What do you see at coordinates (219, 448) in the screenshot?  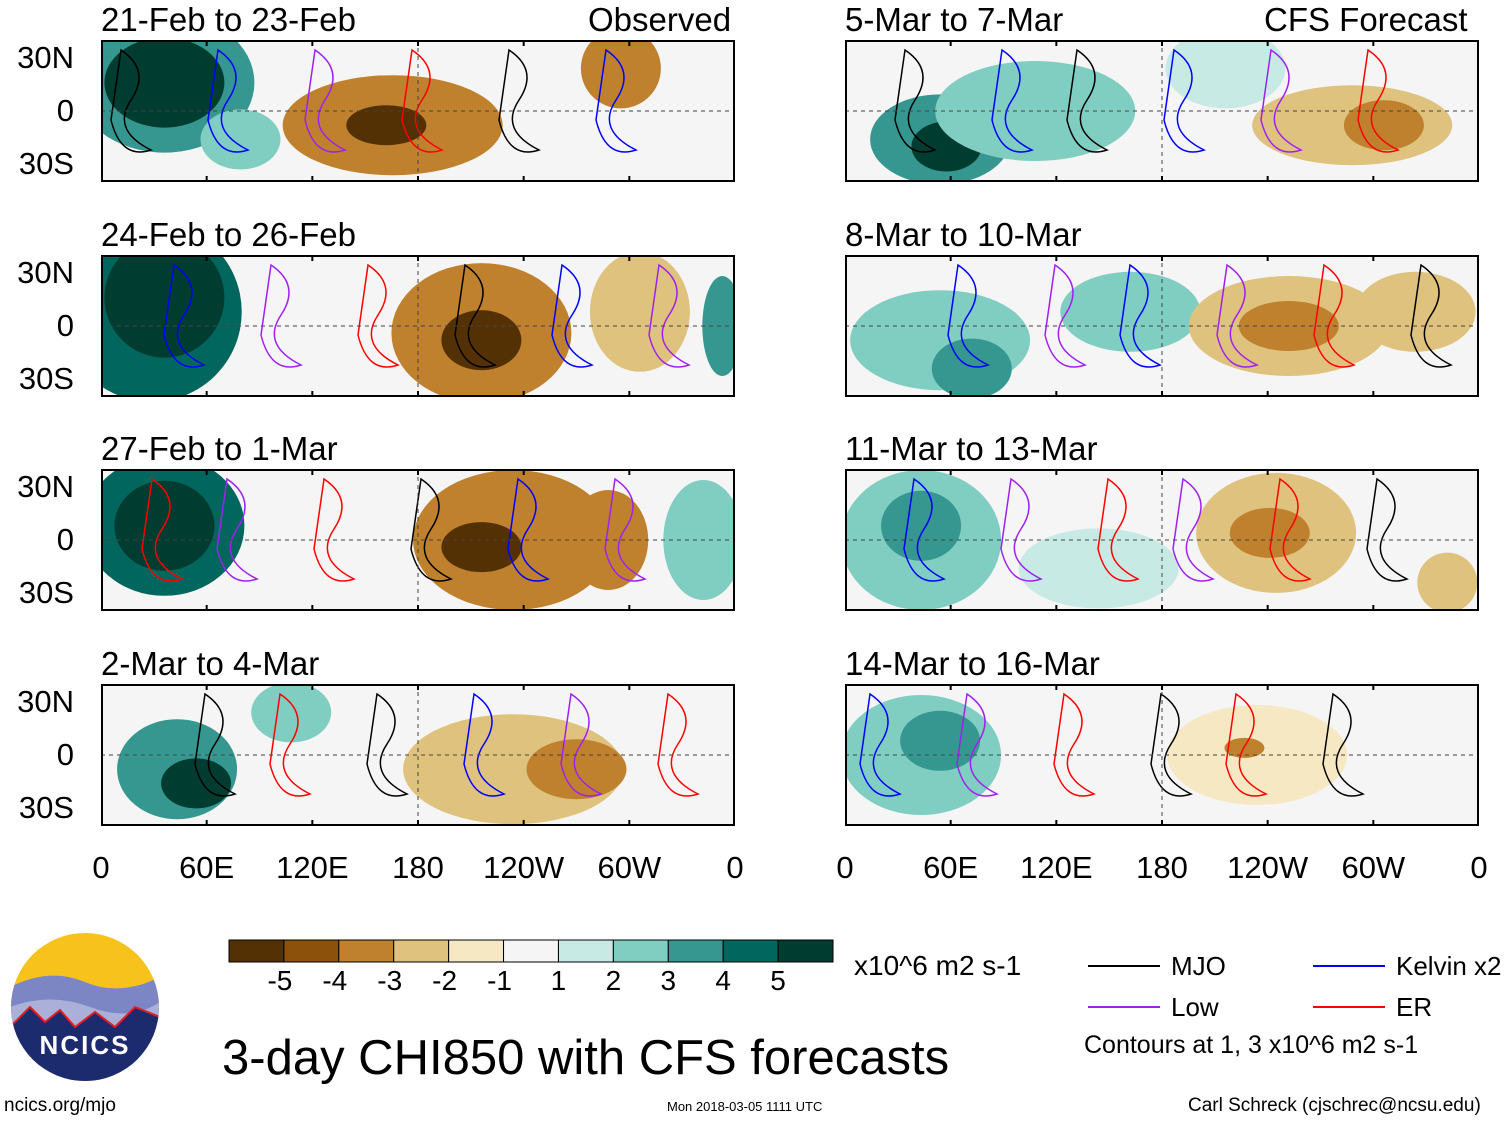 I see `panel-title: 27-Feb to 1-Mar` at bounding box center [219, 448].